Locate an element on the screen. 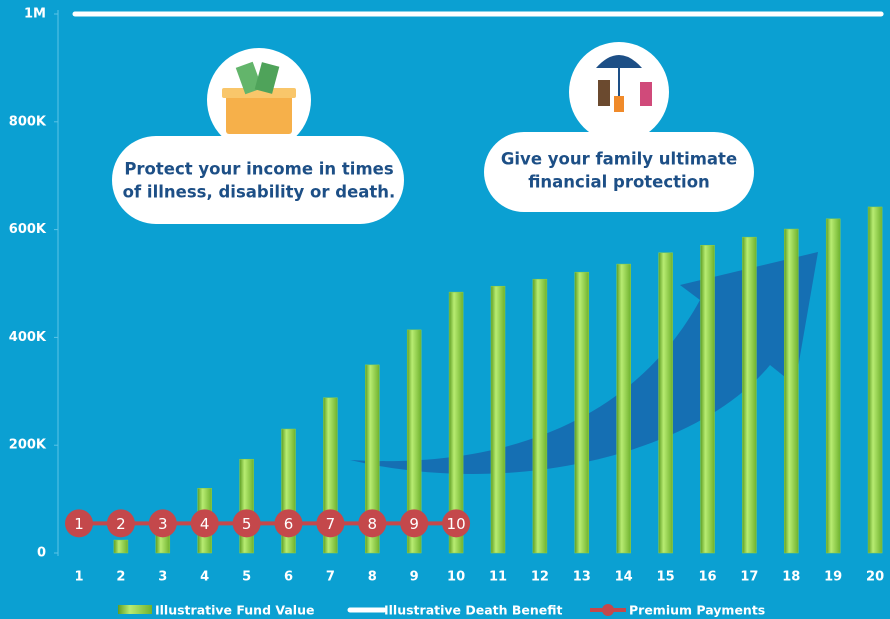 This screenshot has height=619, width=890. x-tick-label: 16 is located at coordinates (707, 577).